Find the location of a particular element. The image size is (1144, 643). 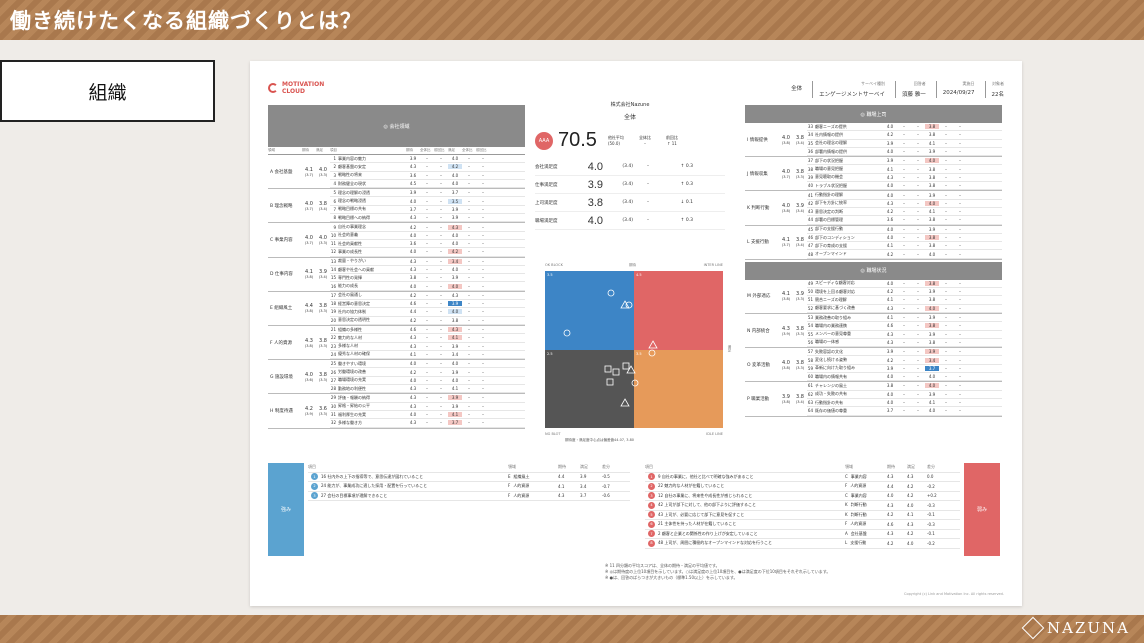

bottom-diff: -0.2 is located at coordinates (931, 543).